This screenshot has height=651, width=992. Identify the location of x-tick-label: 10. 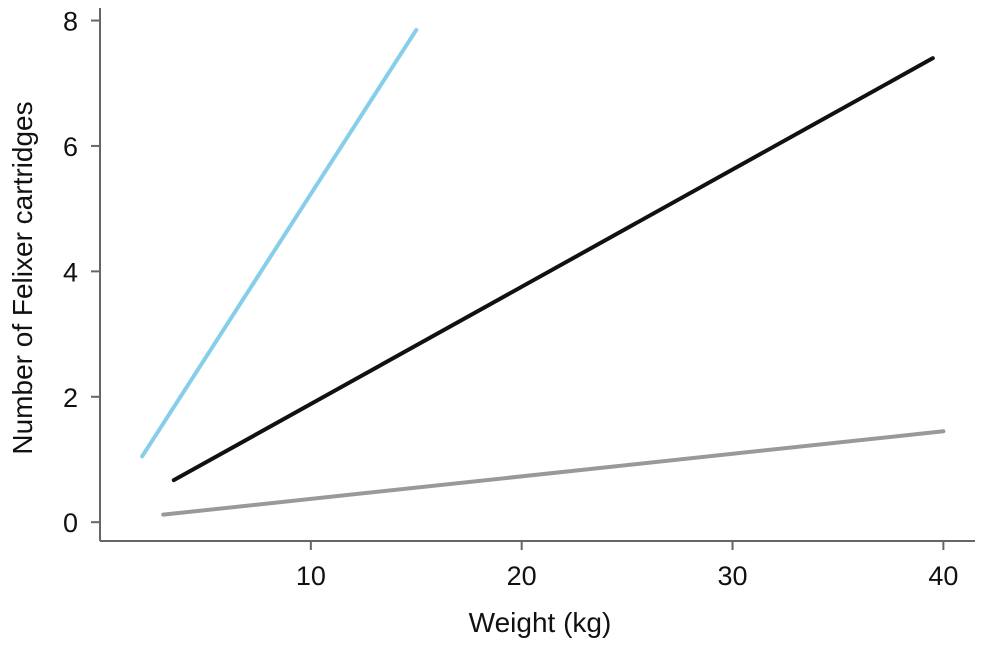
(311, 576).